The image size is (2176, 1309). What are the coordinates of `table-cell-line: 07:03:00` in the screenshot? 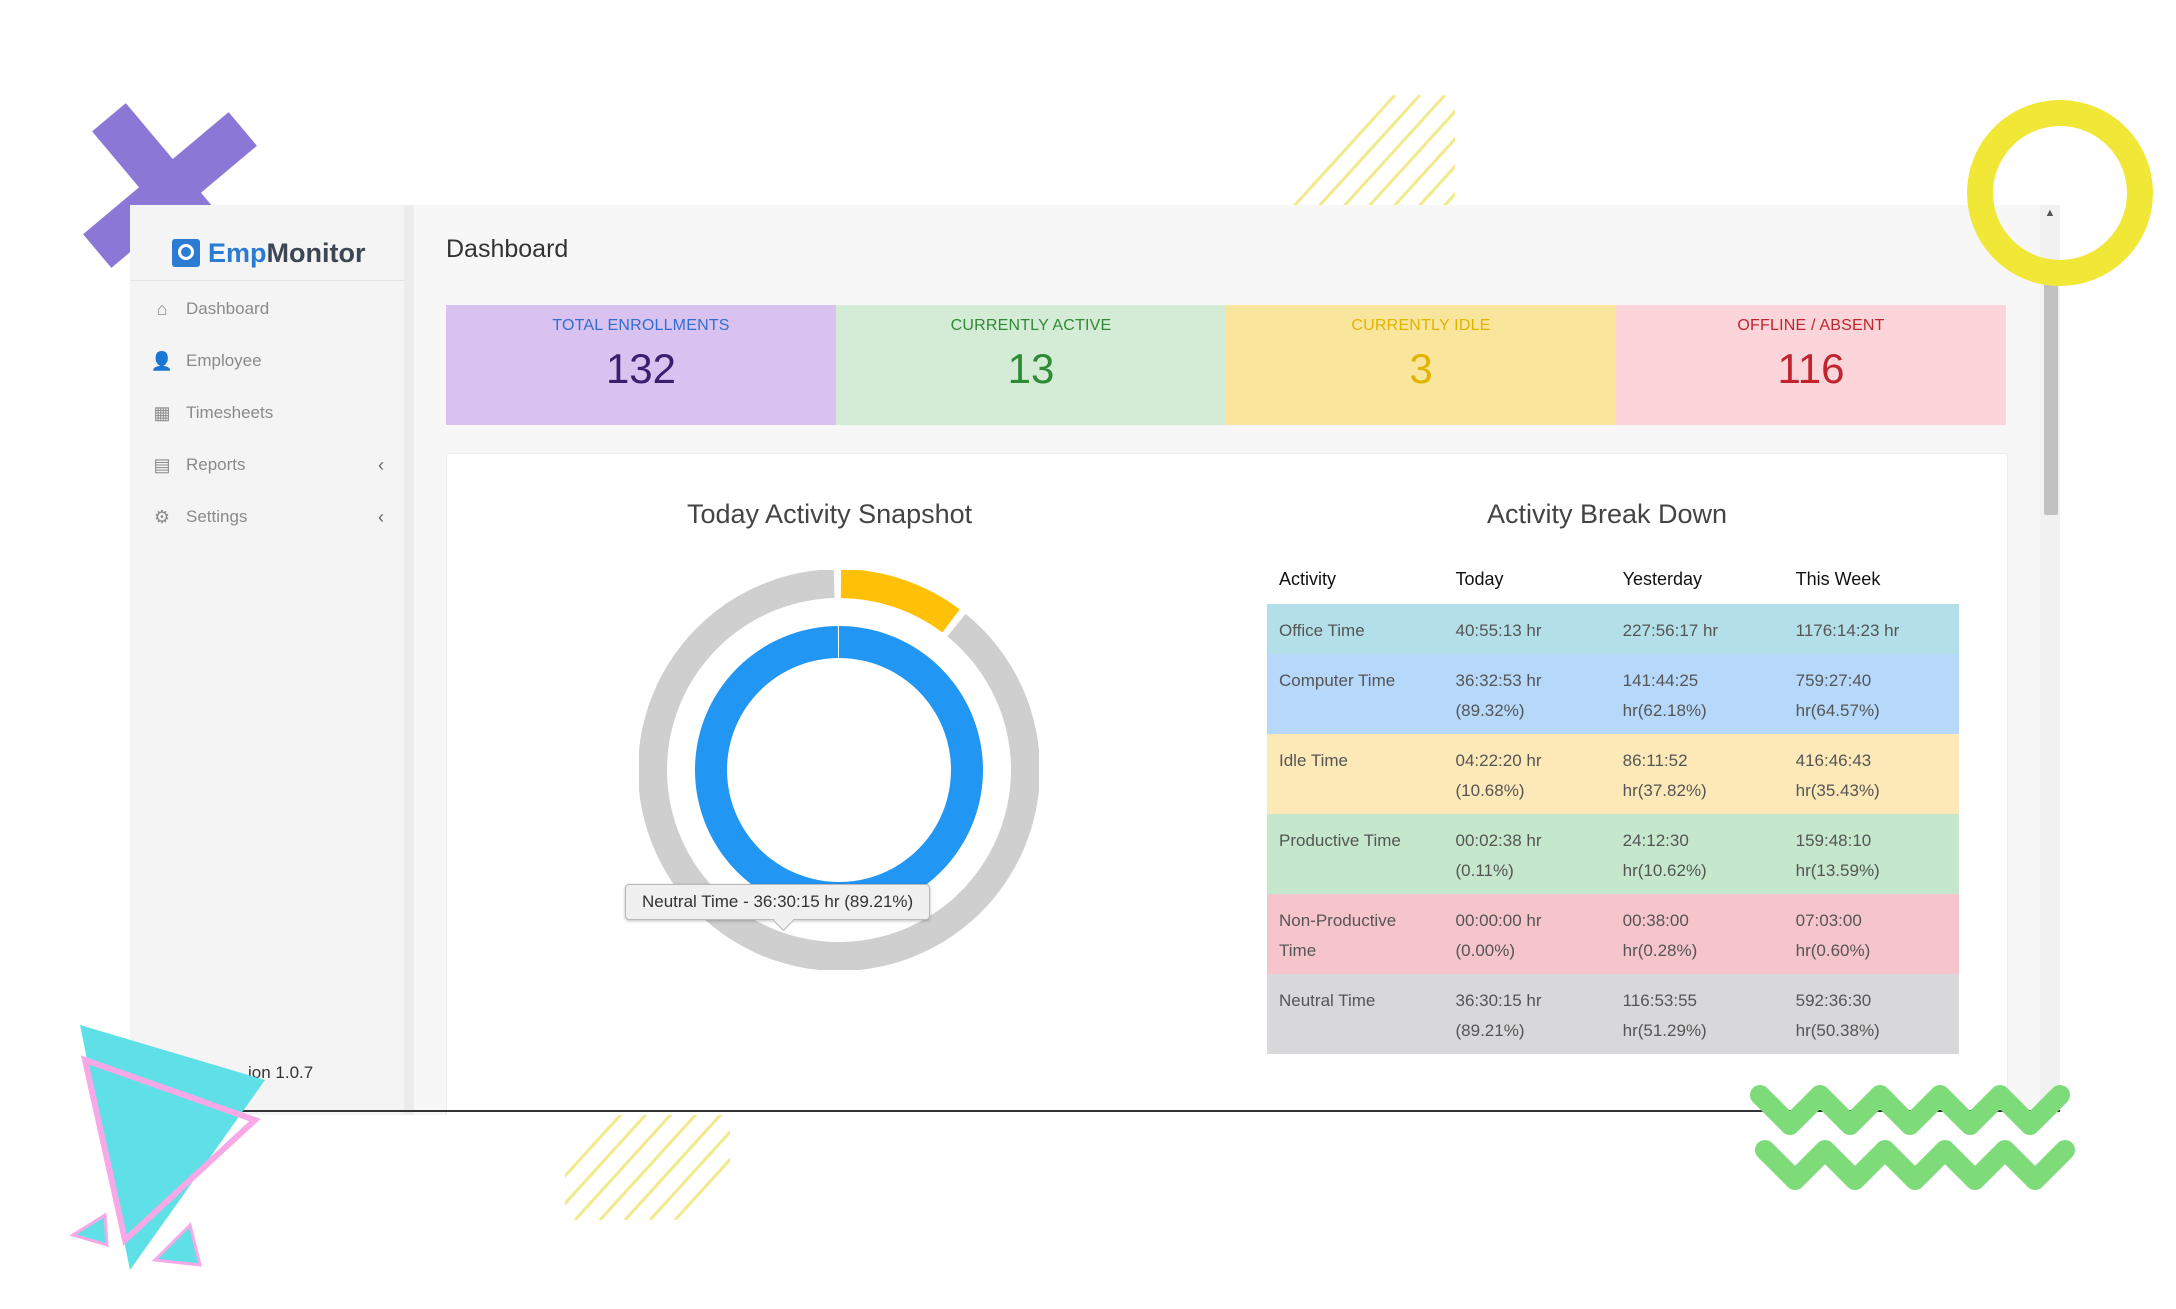 It's located at (1828, 920).